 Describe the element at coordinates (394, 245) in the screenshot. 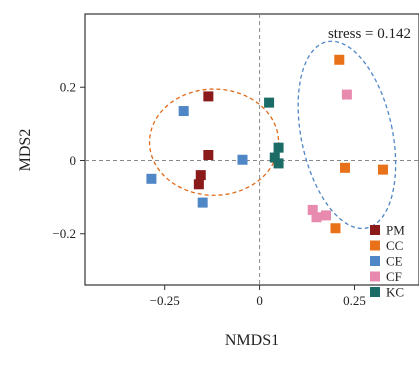

I see `legend-label-cc: CC` at that location.